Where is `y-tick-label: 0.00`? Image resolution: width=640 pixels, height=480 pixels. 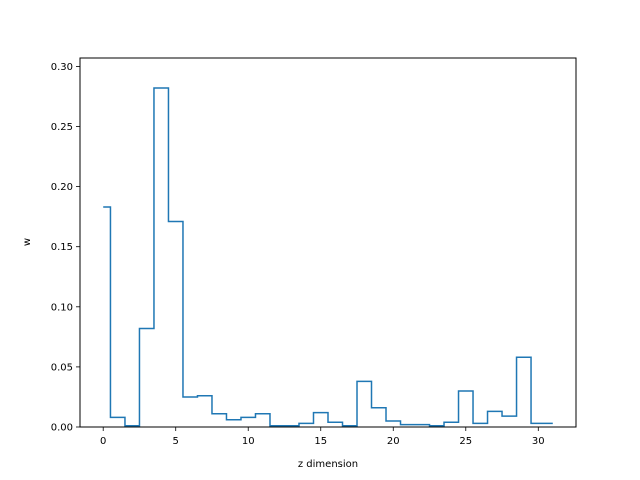
y-tick-label: 0.00 is located at coordinates (62, 428).